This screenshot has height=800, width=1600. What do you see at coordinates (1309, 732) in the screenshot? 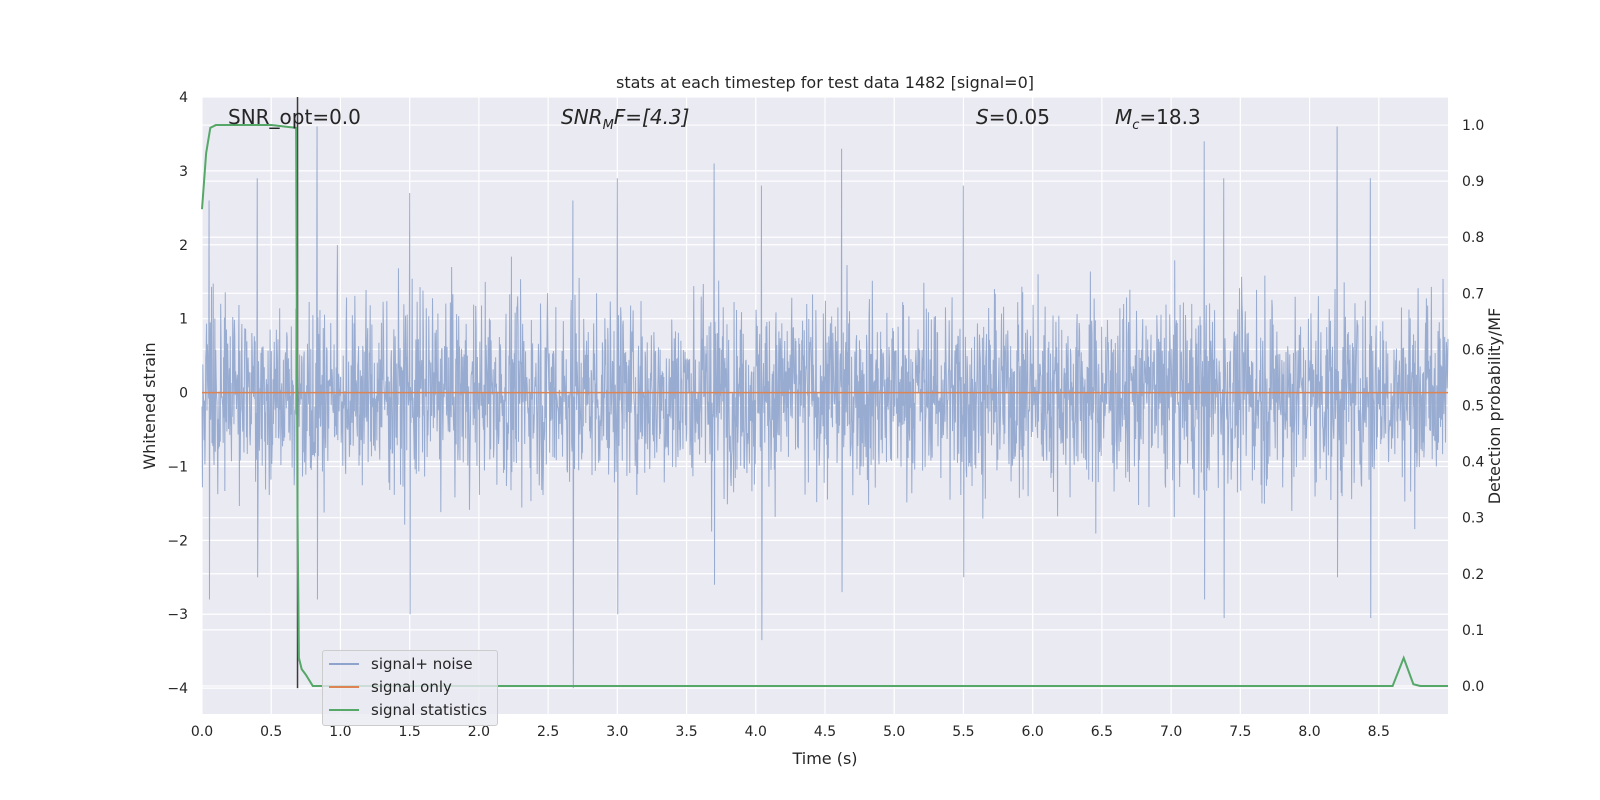
I see `x-tick-label: 8.0` at bounding box center [1309, 732].